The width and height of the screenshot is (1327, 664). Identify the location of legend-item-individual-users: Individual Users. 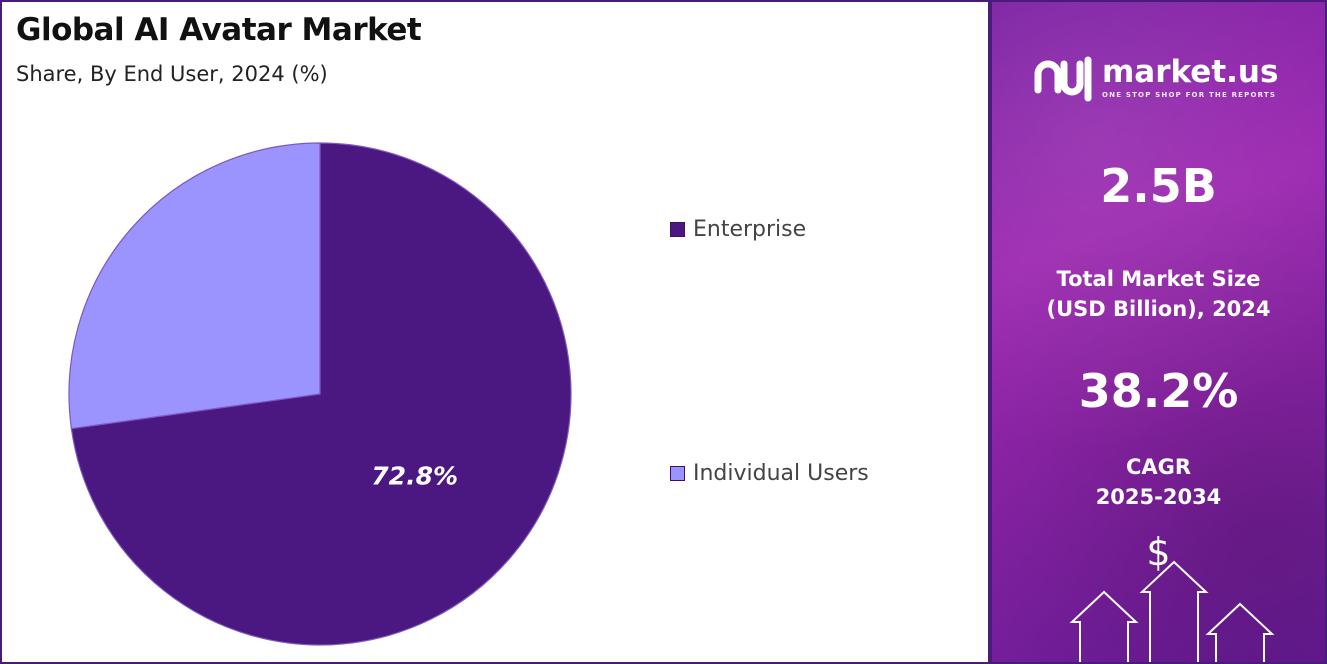
(769, 473).